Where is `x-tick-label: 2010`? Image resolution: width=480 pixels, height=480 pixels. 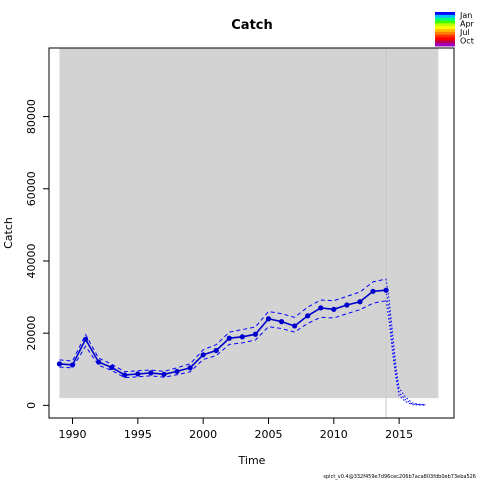
x-tick-label: 2010 is located at coordinates (334, 434).